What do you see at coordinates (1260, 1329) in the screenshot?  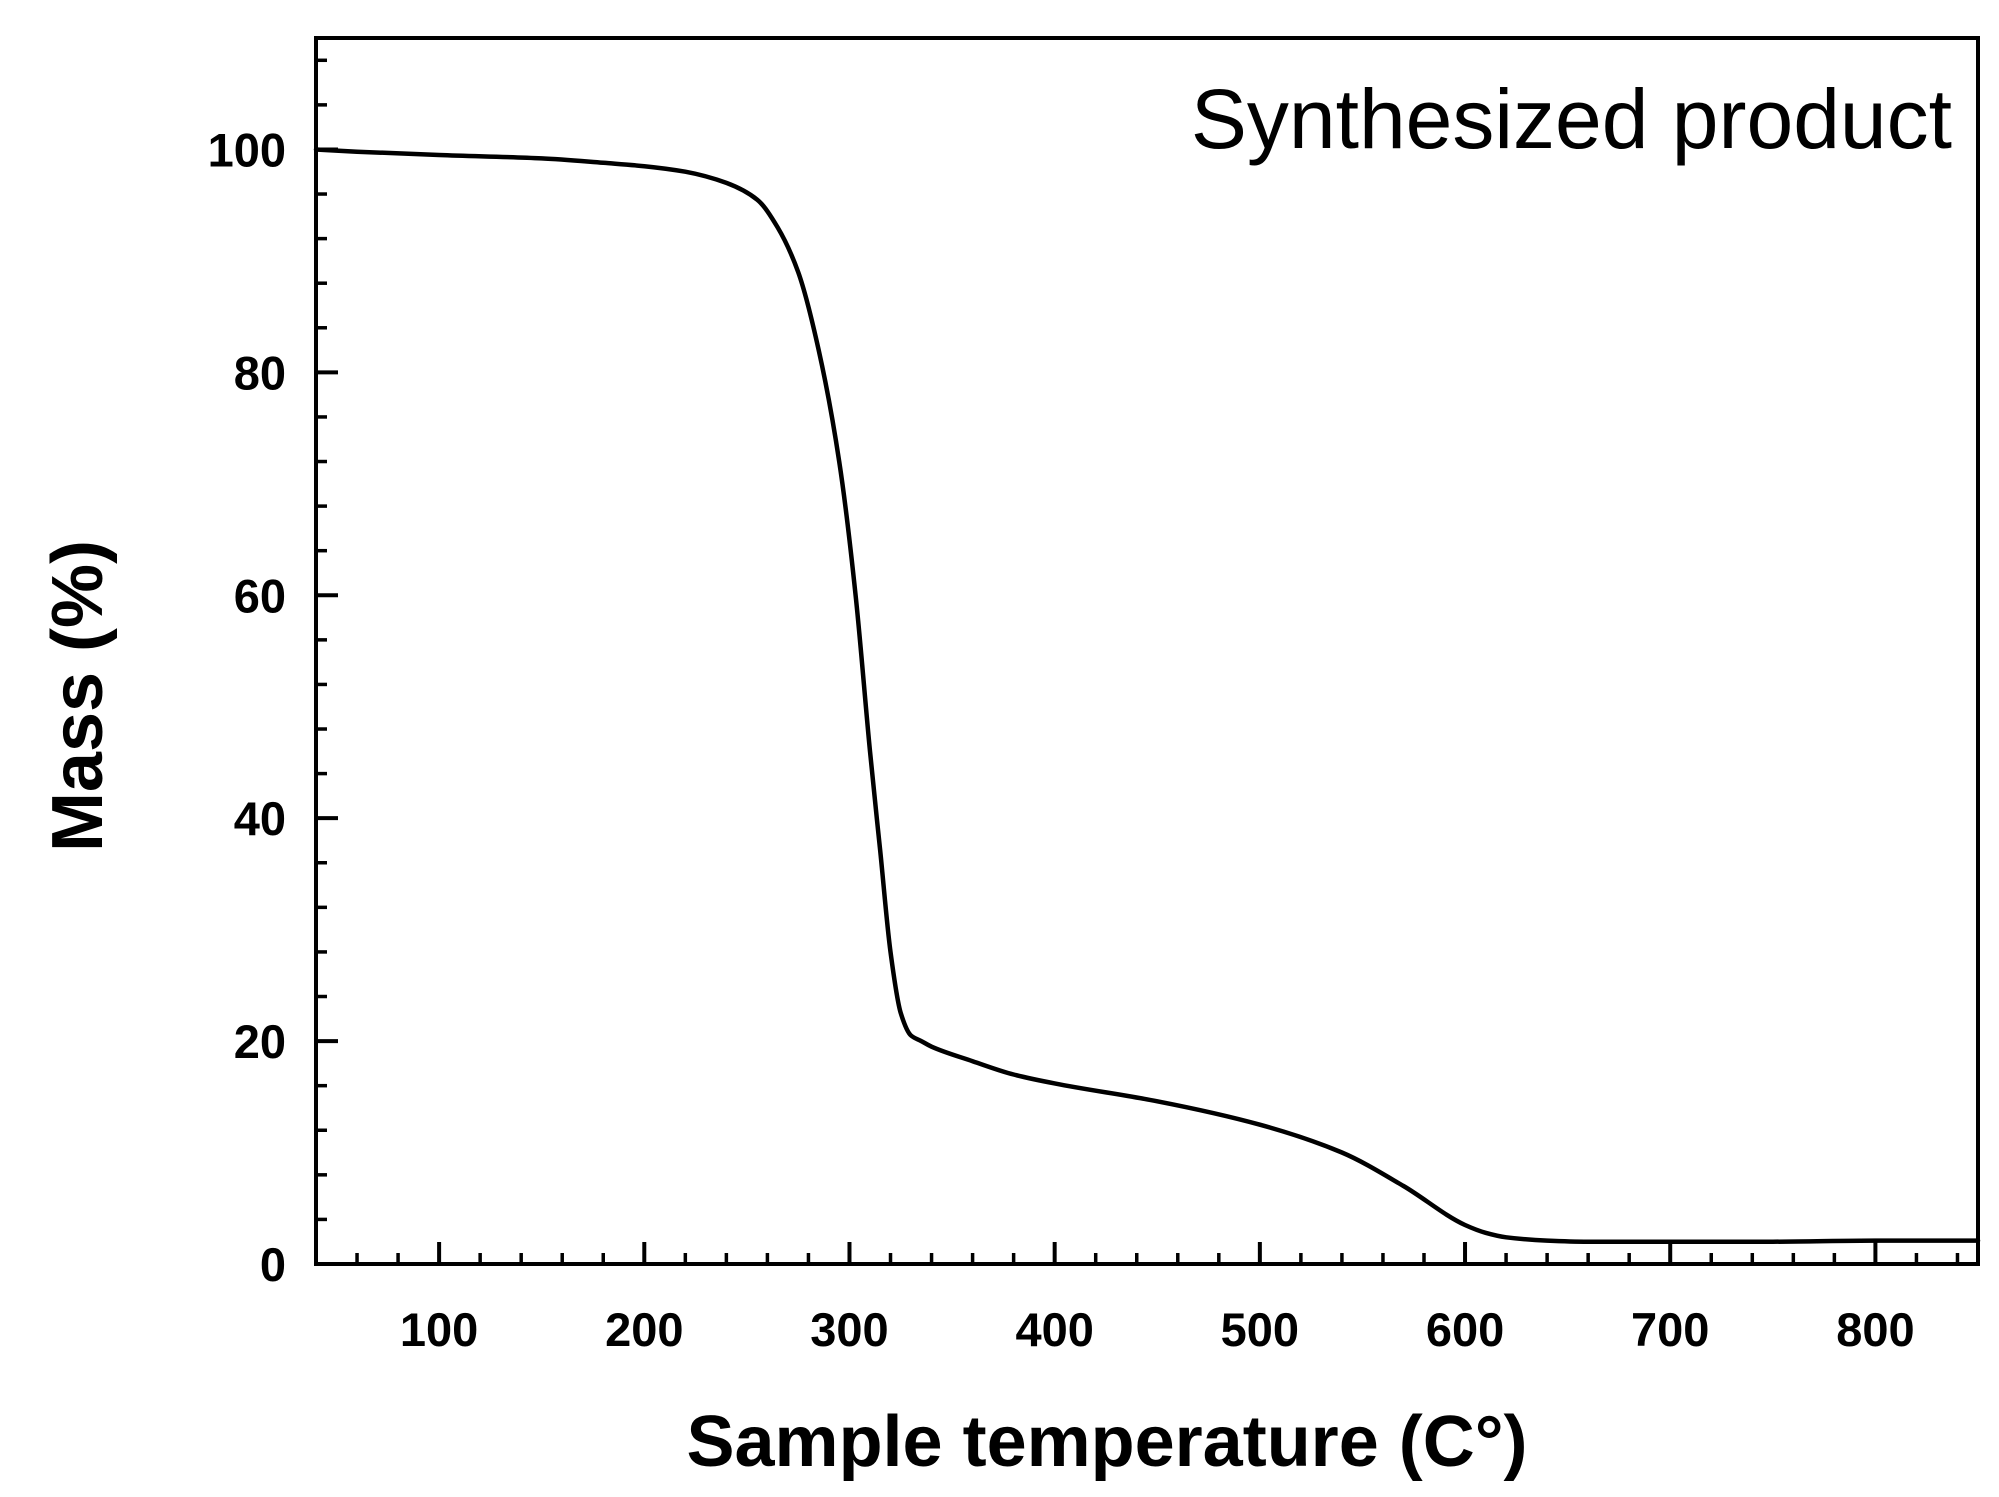 I see `x-tick-label: 500` at bounding box center [1260, 1329].